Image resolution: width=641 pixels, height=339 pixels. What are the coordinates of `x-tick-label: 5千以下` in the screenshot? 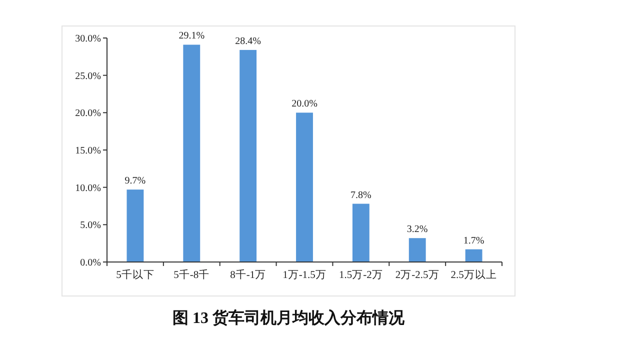 It's located at (135, 274).